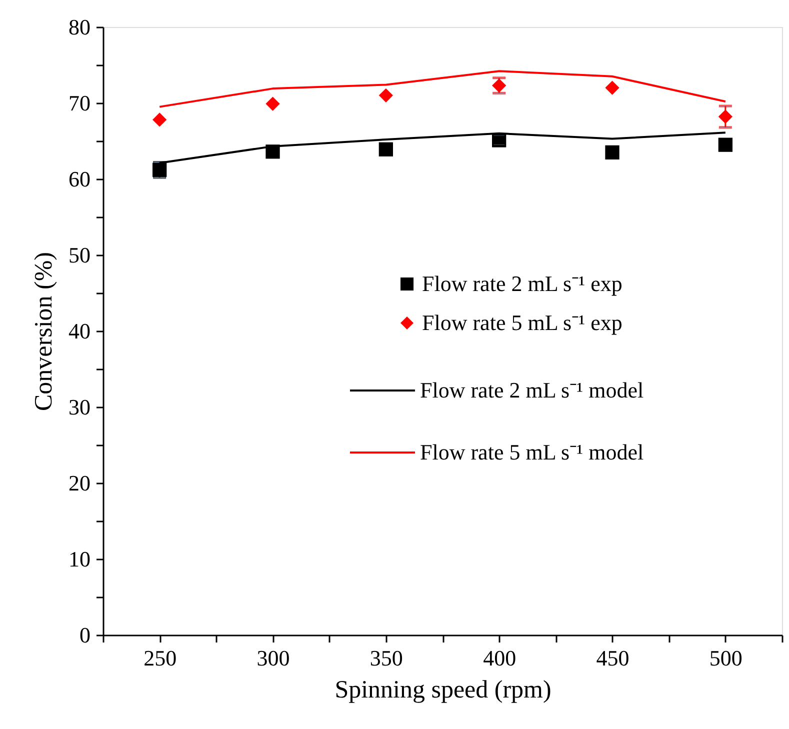 The height and width of the screenshot is (729, 789). I want to click on y-tick-label: 30, so click(79, 407).